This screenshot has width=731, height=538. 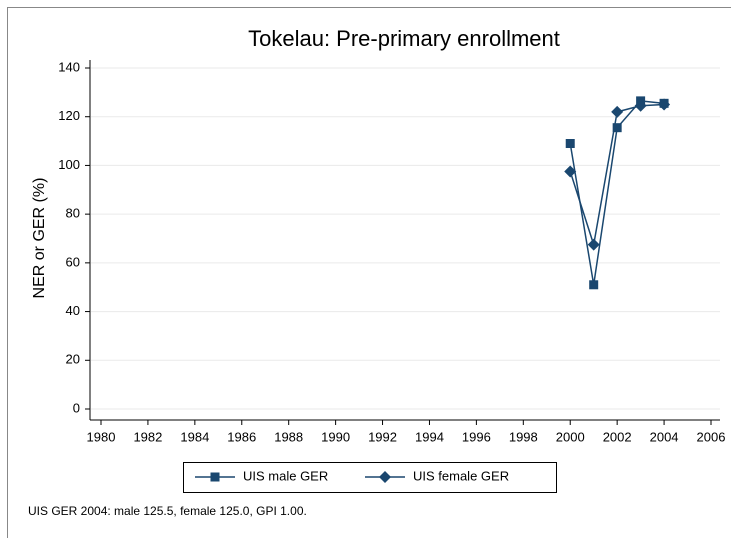 What do you see at coordinates (69, 66) in the screenshot?
I see `y-tick-label: 140` at bounding box center [69, 66].